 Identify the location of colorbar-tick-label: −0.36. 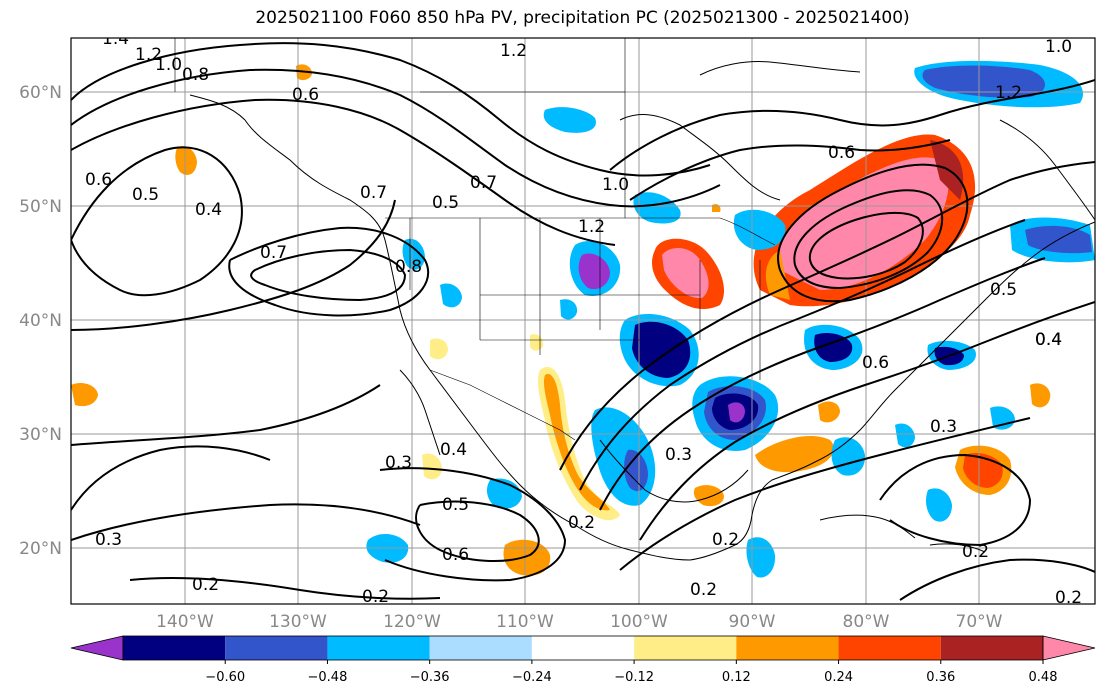
(430, 677).